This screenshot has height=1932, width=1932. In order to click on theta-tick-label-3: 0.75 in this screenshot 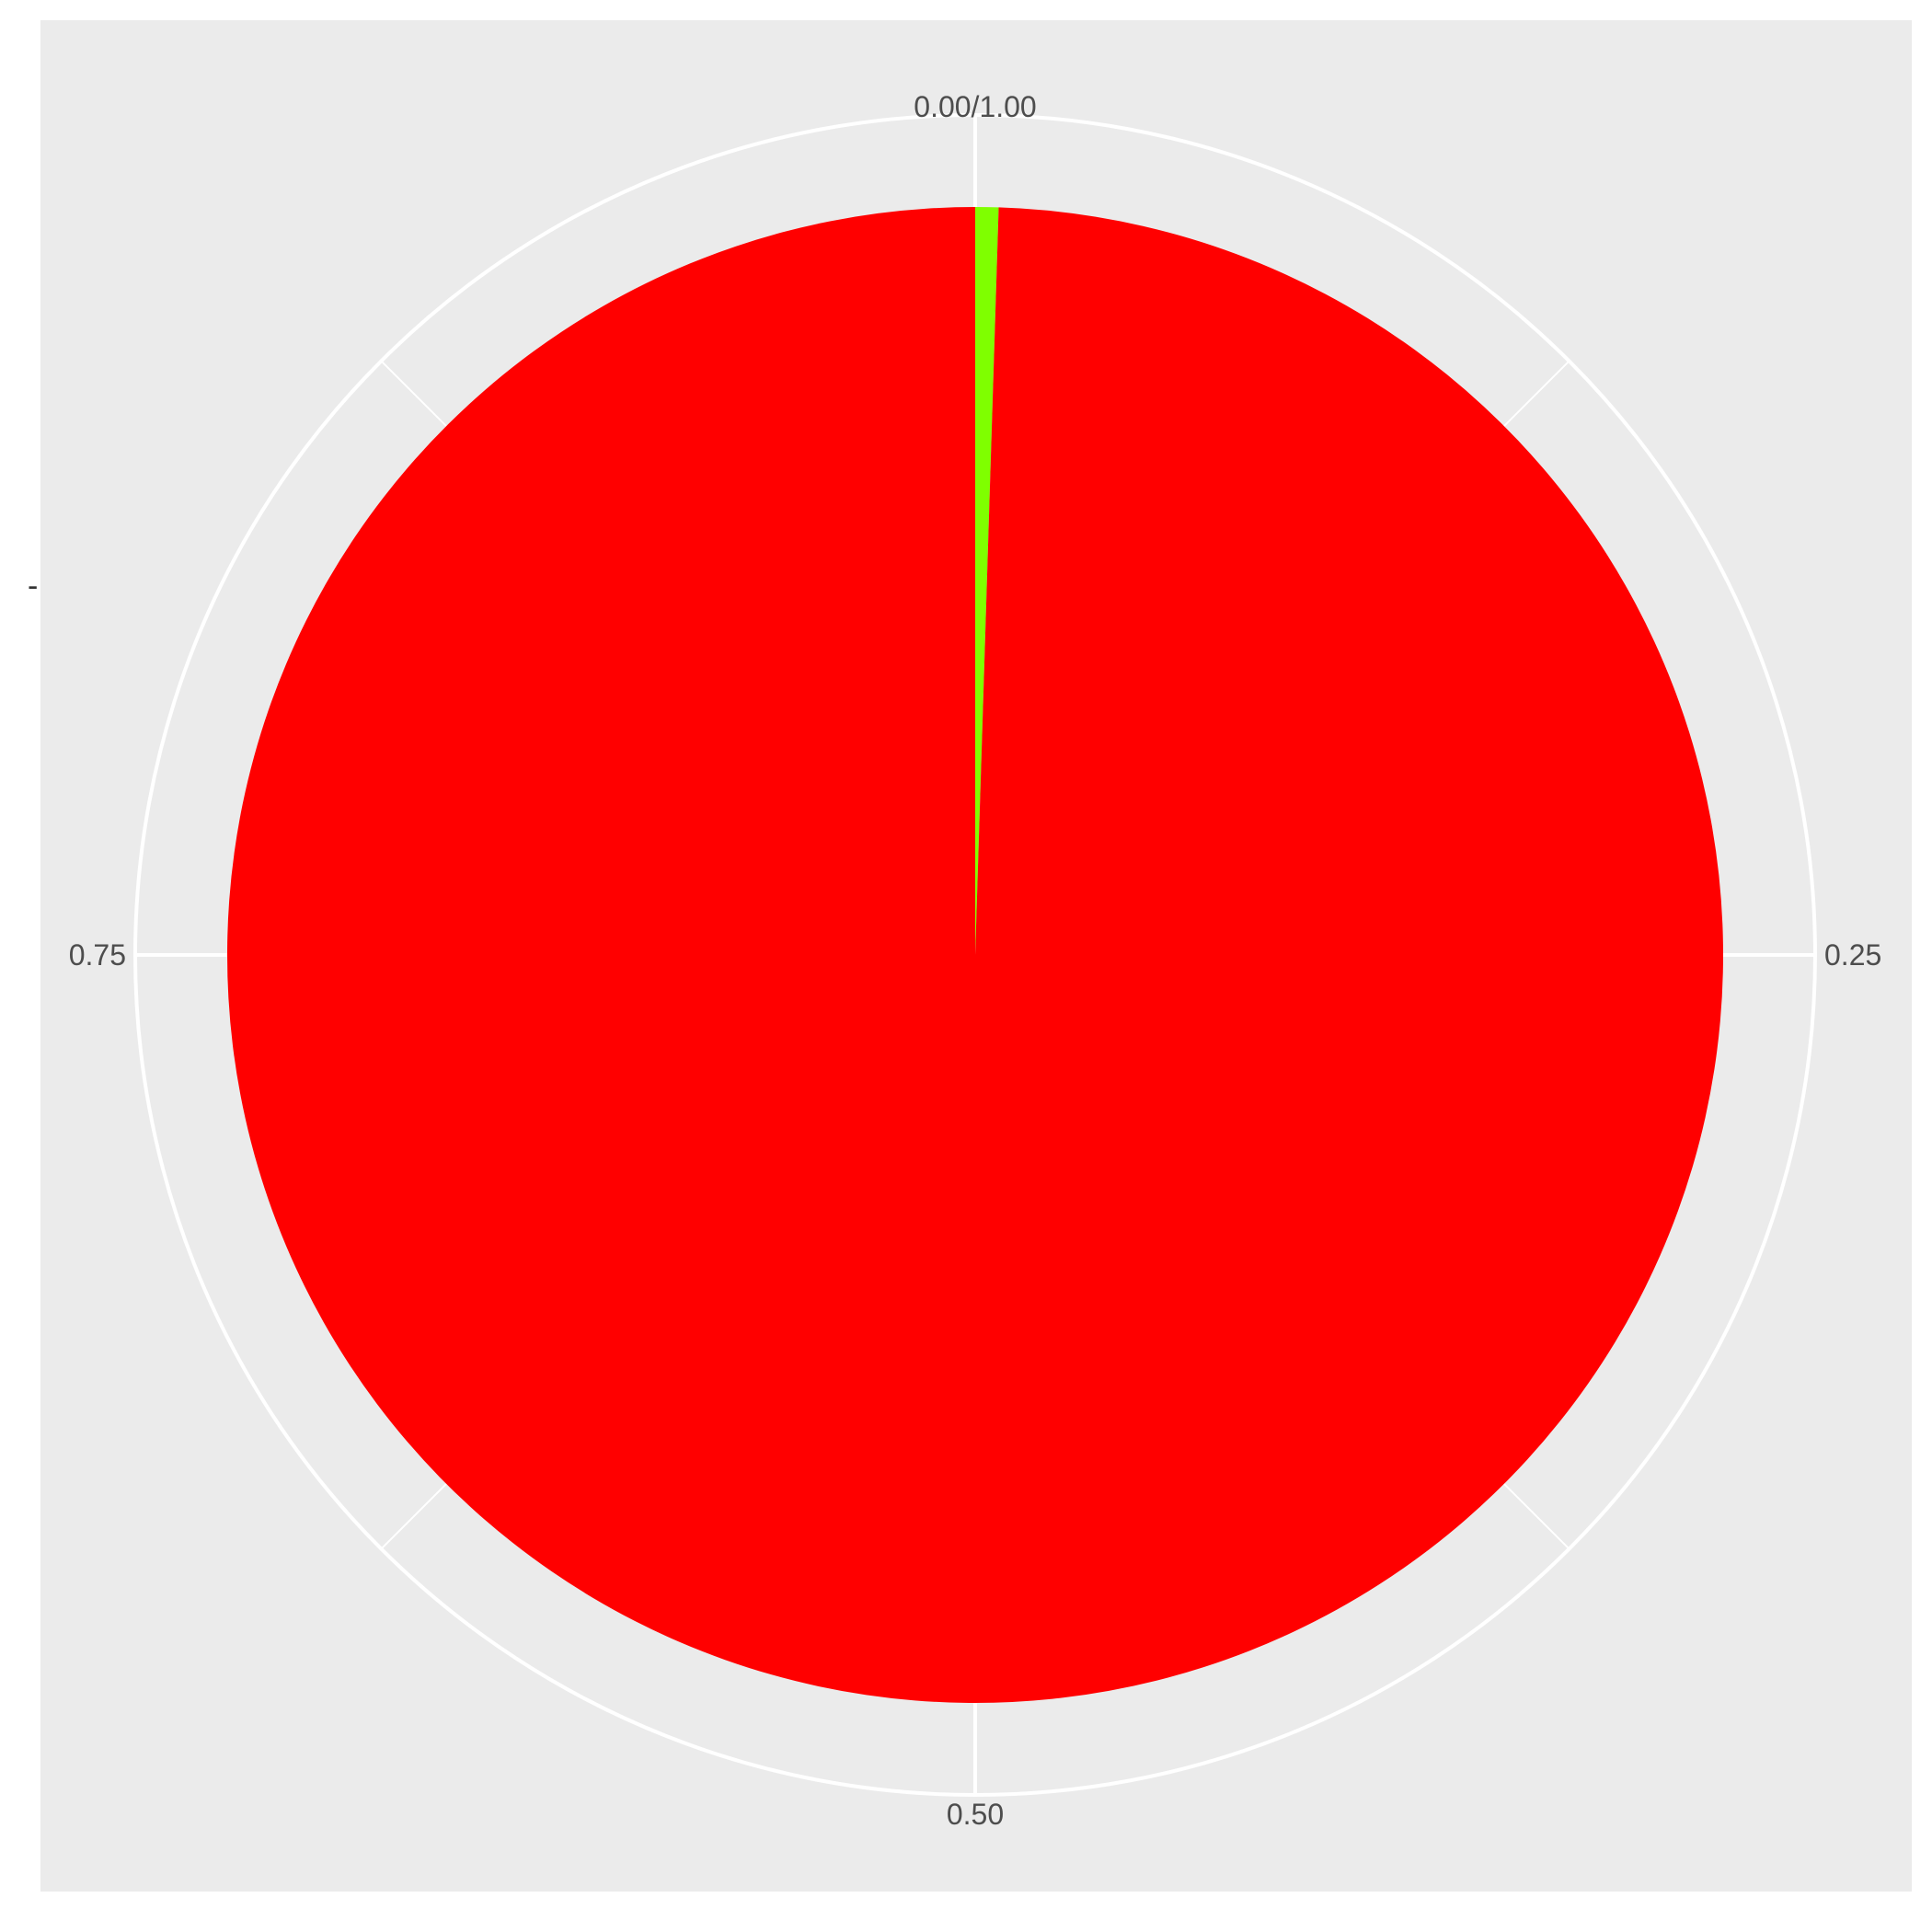, I will do `click(97, 955)`.